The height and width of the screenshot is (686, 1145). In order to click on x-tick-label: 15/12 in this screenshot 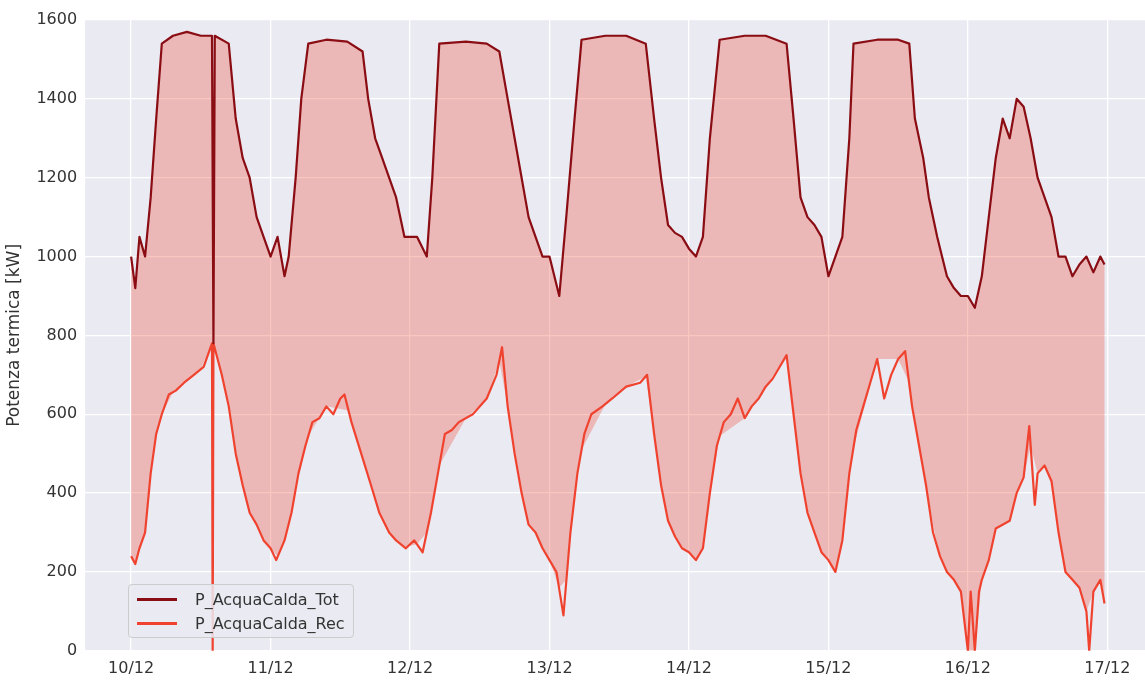, I will do `click(828, 667)`.